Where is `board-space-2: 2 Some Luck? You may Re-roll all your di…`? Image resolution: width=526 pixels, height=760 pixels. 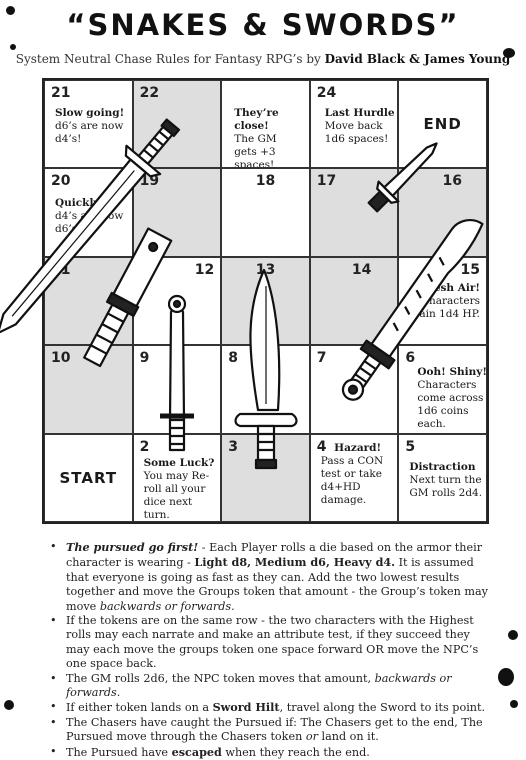 board-space-2: 2 Some Luck? You may Re-roll all your di… is located at coordinates (177, 477).